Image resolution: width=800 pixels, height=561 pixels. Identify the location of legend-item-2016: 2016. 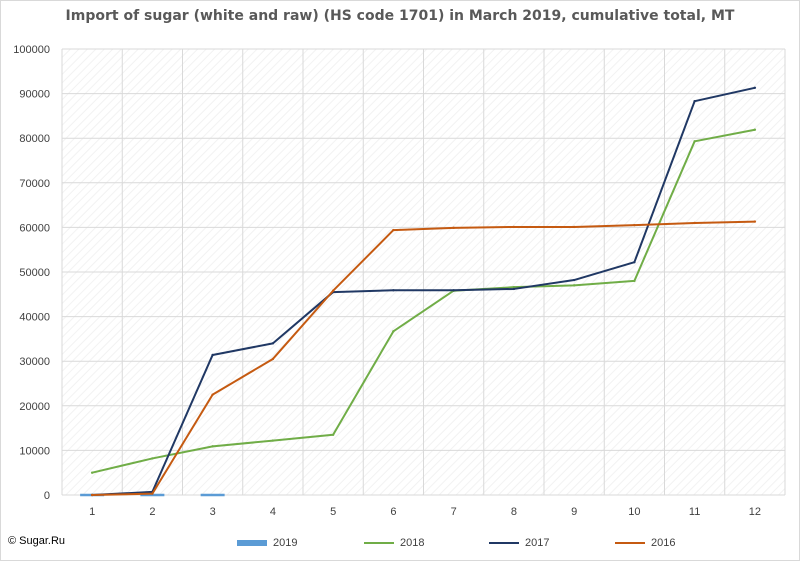
(645, 543).